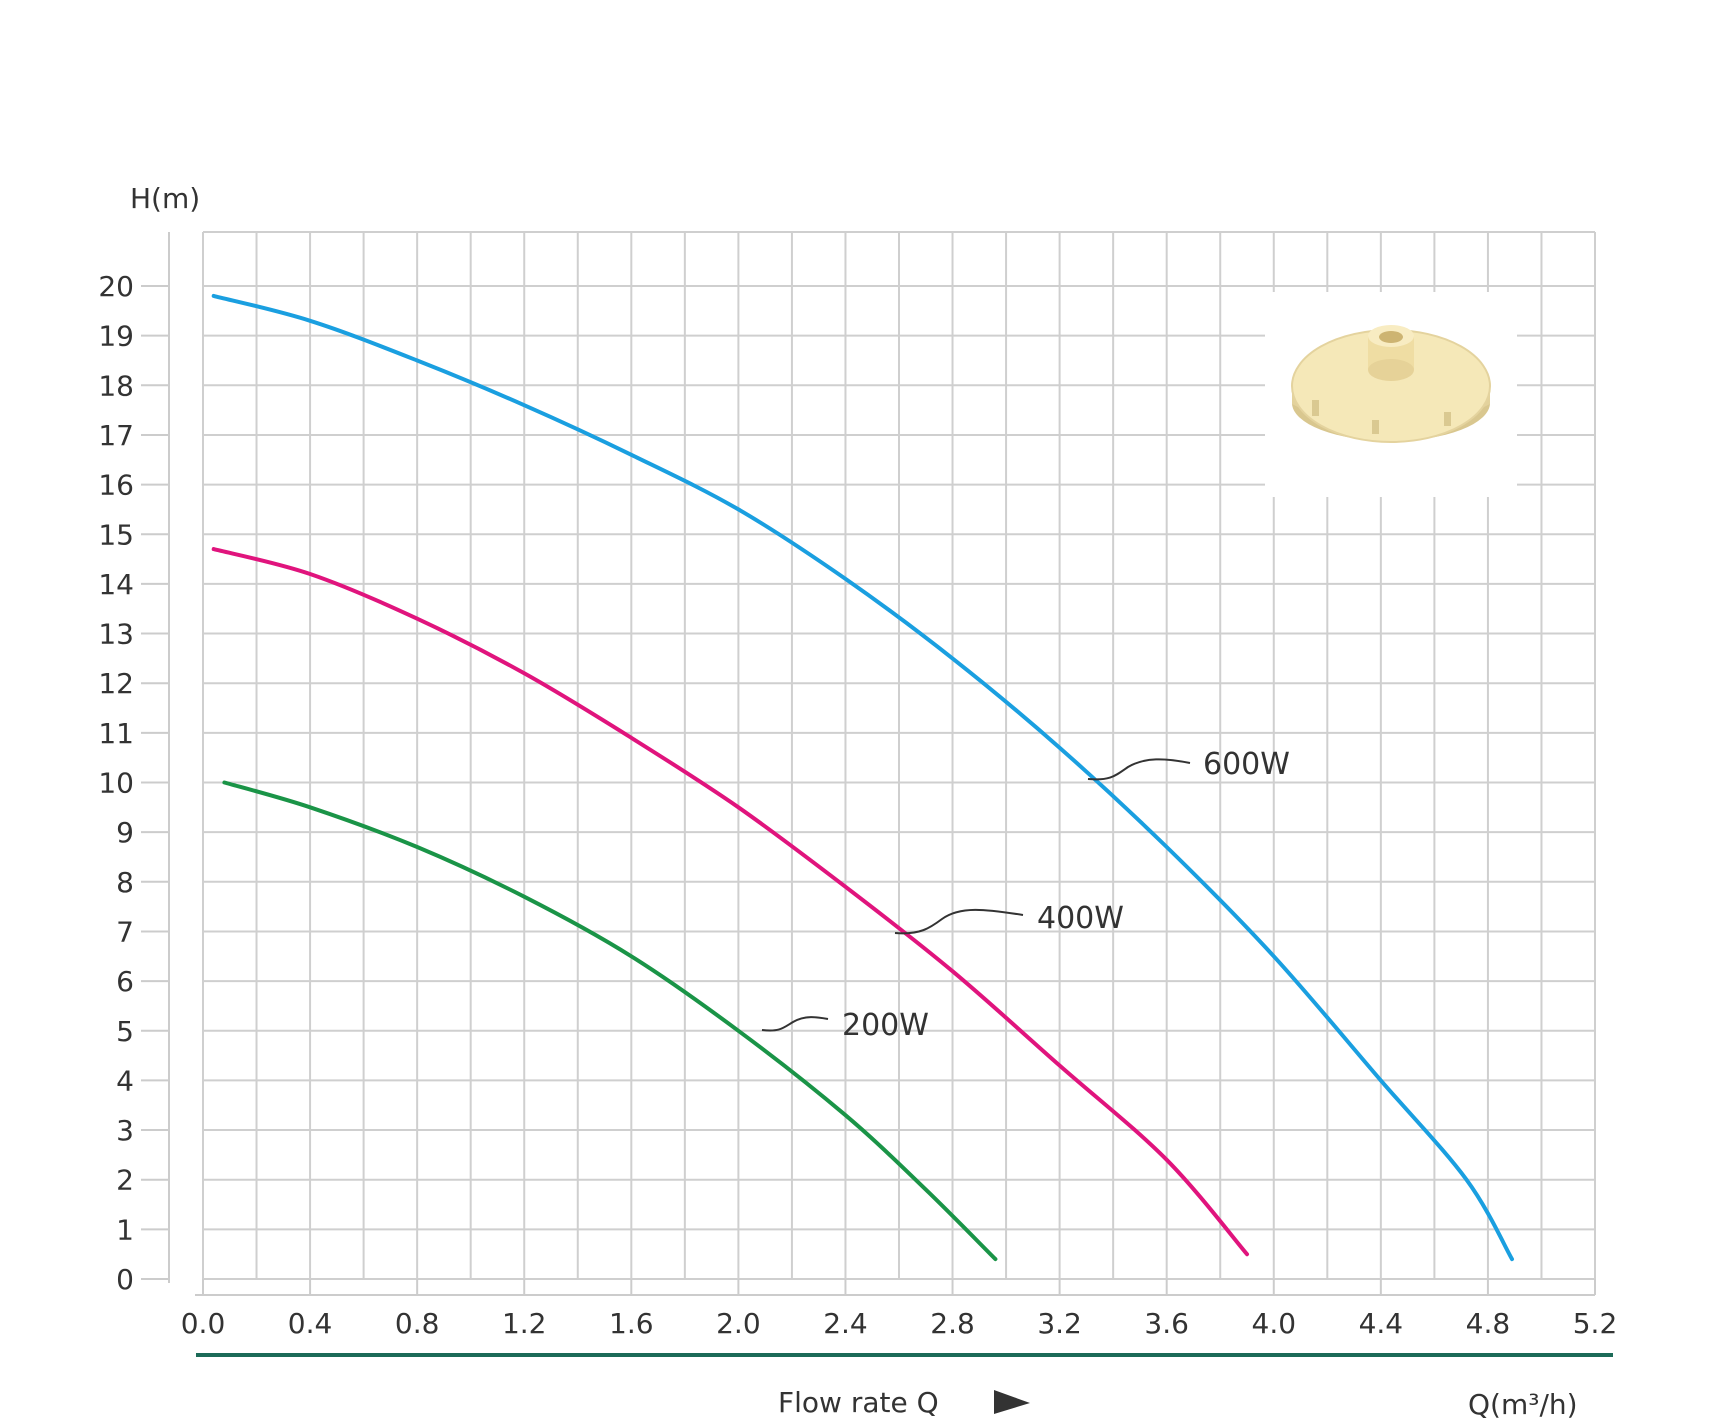 Image resolution: width=1720 pixels, height=1425 pixels. Describe the element at coordinates (1246, 764) in the screenshot. I see `series-label-600w: 600W` at that location.